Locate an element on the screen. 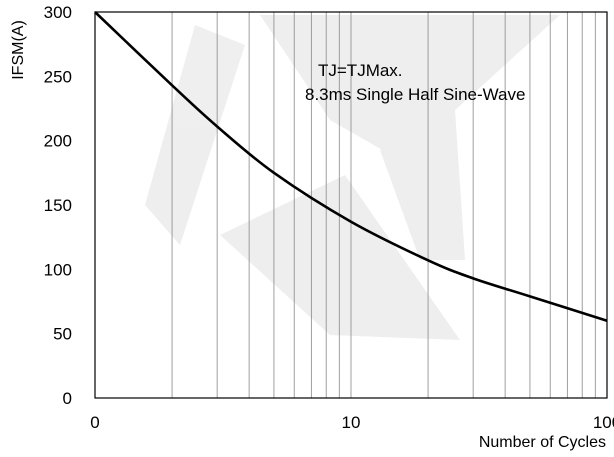  x-tick-label: 100 is located at coordinates (603, 422).